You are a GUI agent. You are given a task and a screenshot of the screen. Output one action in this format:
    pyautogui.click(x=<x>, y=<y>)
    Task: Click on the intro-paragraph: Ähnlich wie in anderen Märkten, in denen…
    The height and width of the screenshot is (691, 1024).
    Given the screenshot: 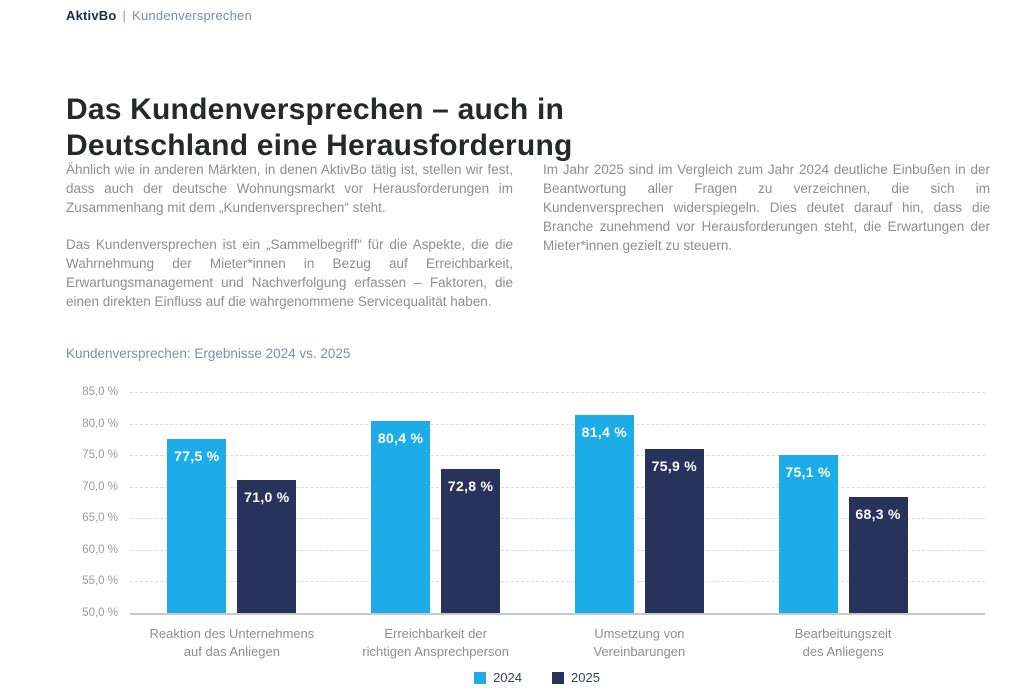 What is the action you would take?
    pyautogui.click(x=289, y=188)
    